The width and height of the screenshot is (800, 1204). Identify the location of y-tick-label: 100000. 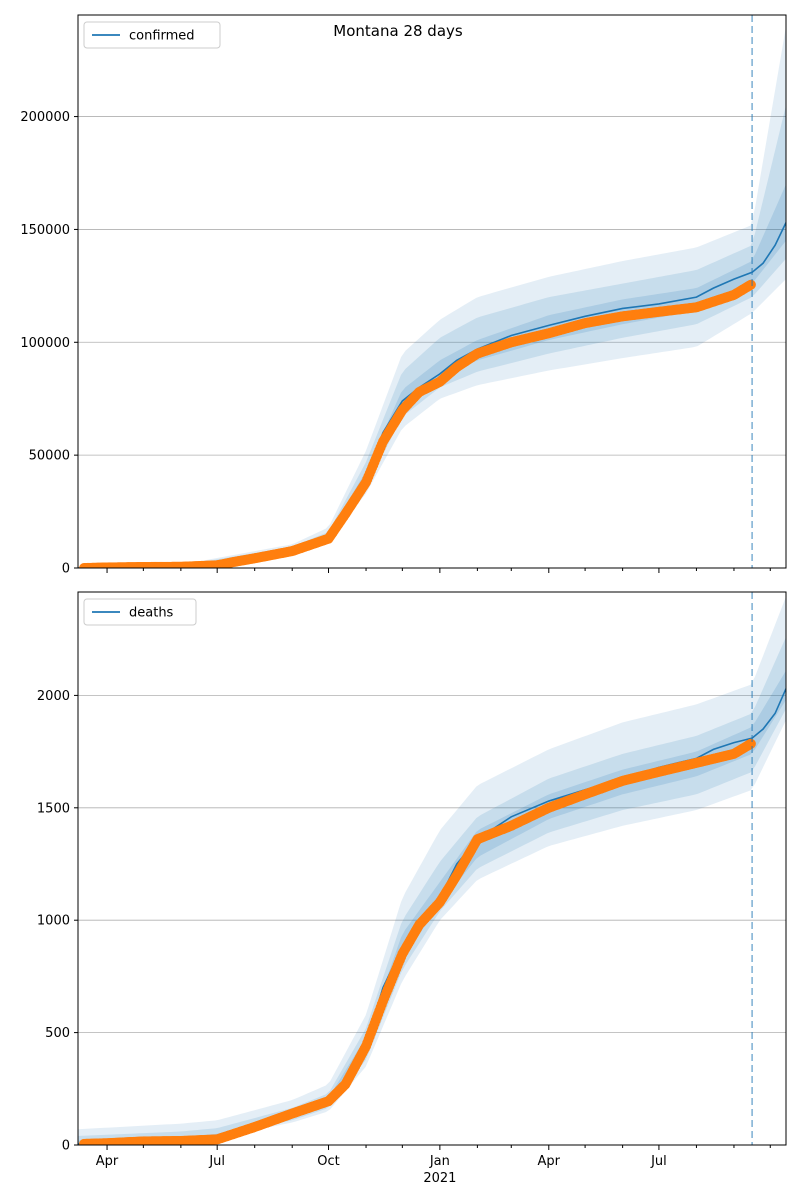
(45, 343).